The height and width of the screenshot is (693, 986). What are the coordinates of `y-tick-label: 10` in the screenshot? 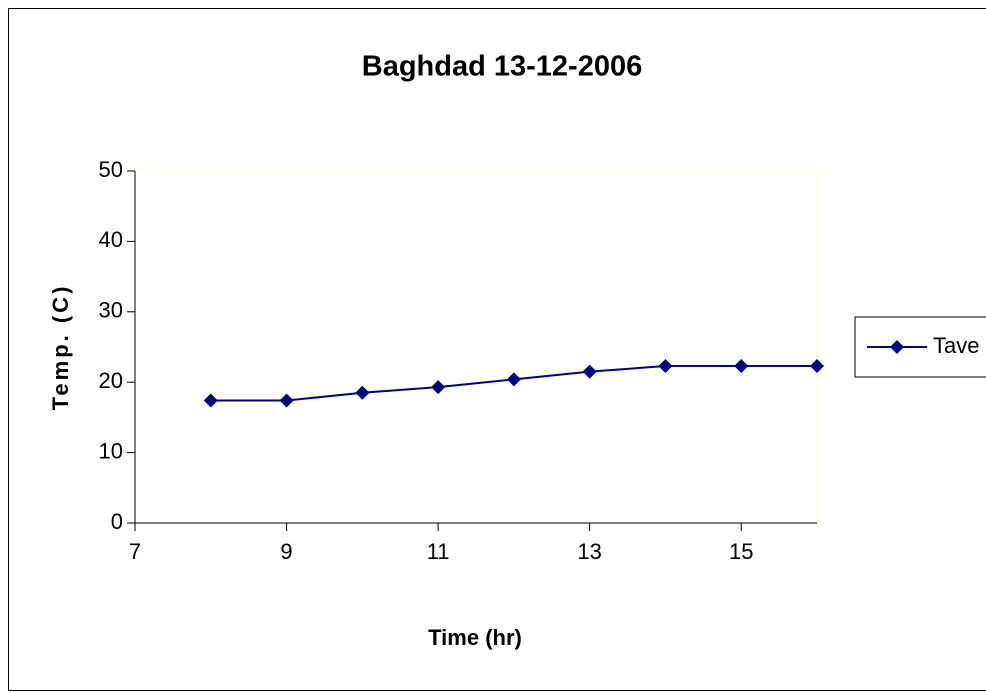 It's located at (111, 450).